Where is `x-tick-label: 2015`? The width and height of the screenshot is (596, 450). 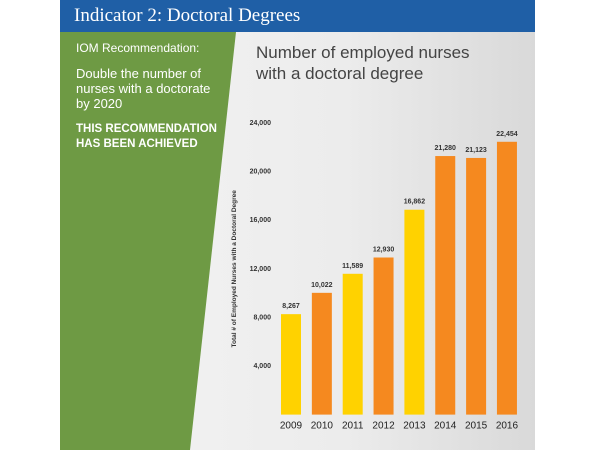 x-tick-label: 2015 is located at coordinates (476, 426).